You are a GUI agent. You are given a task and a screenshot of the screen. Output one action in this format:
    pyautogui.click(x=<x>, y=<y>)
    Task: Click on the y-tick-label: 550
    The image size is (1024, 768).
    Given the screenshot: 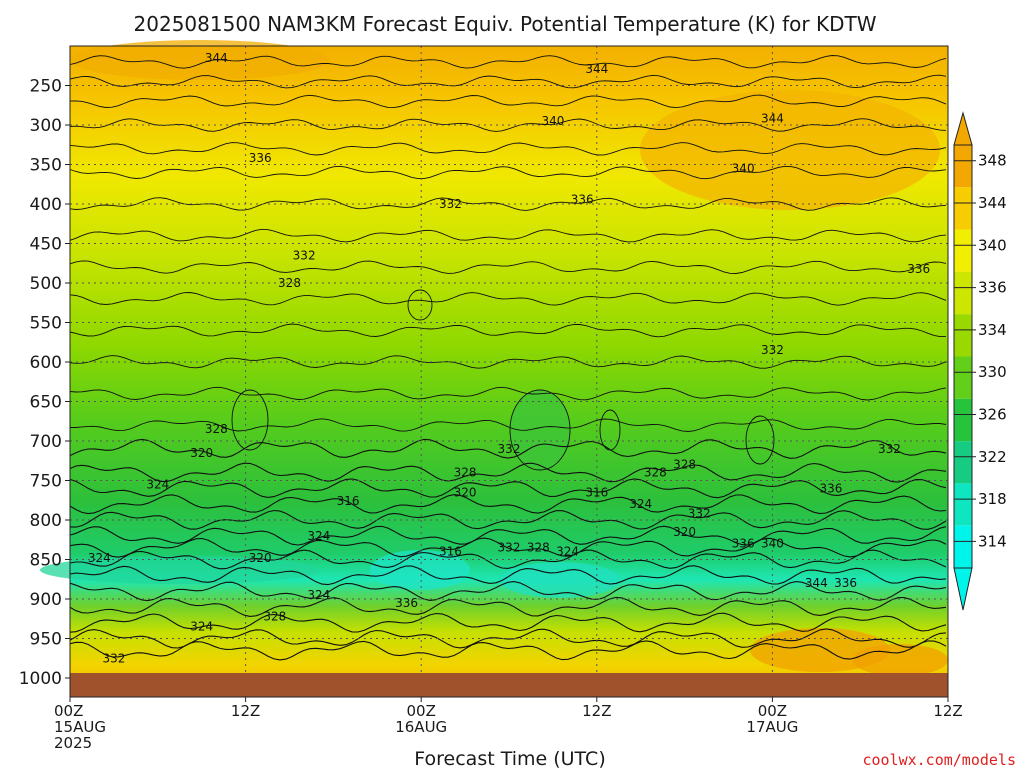 What is the action you would take?
    pyautogui.click(x=46, y=324)
    